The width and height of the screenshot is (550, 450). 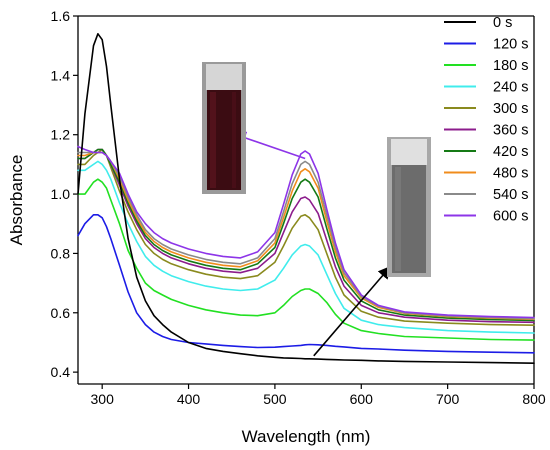 What do you see at coordinates (510, 66) in the screenshot?
I see `legend-label: 180 s` at bounding box center [510, 66].